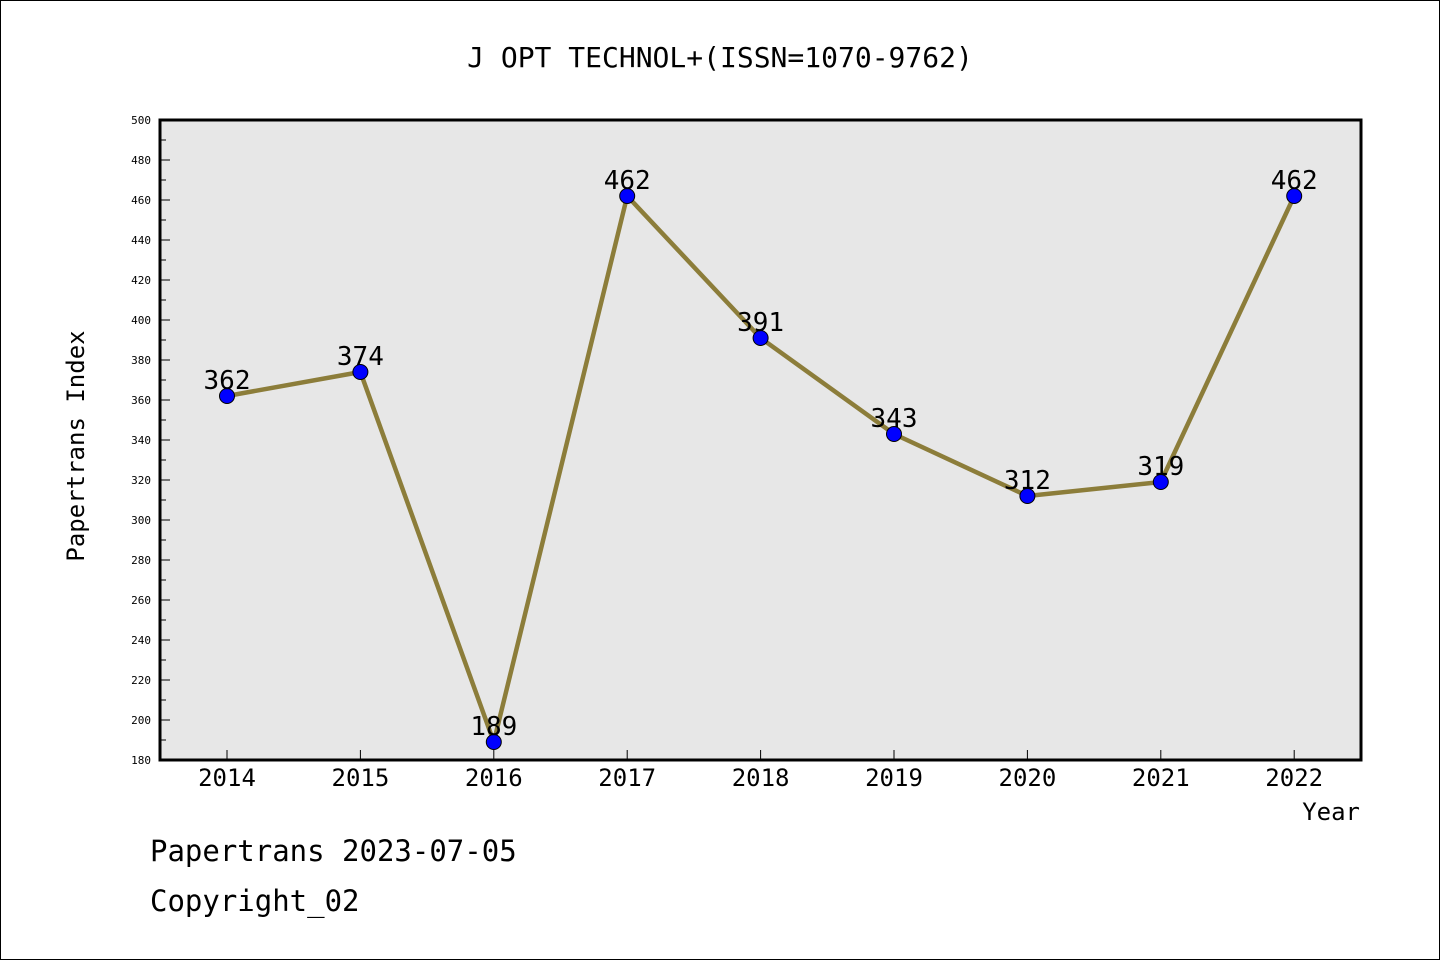 The height and width of the screenshot is (960, 1440). What do you see at coordinates (227, 381) in the screenshot?
I see `data-label: 362` at bounding box center [227, 381].